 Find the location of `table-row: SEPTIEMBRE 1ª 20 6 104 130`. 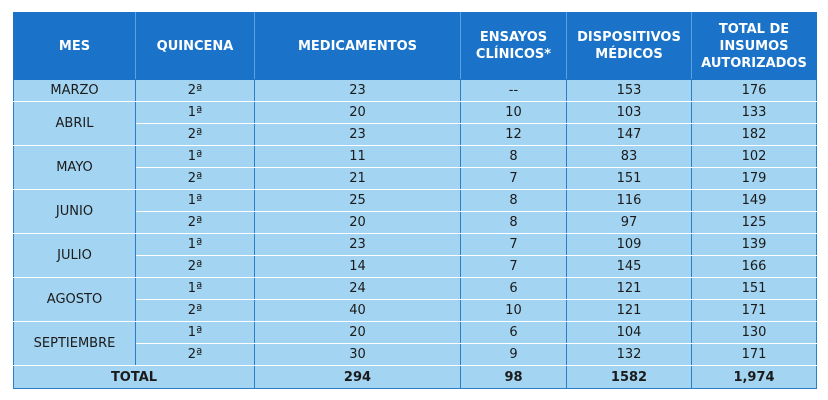

table-row: SEPTIEMBRE 1ª 20 6 104 130 is located at coordinates (415, 343).